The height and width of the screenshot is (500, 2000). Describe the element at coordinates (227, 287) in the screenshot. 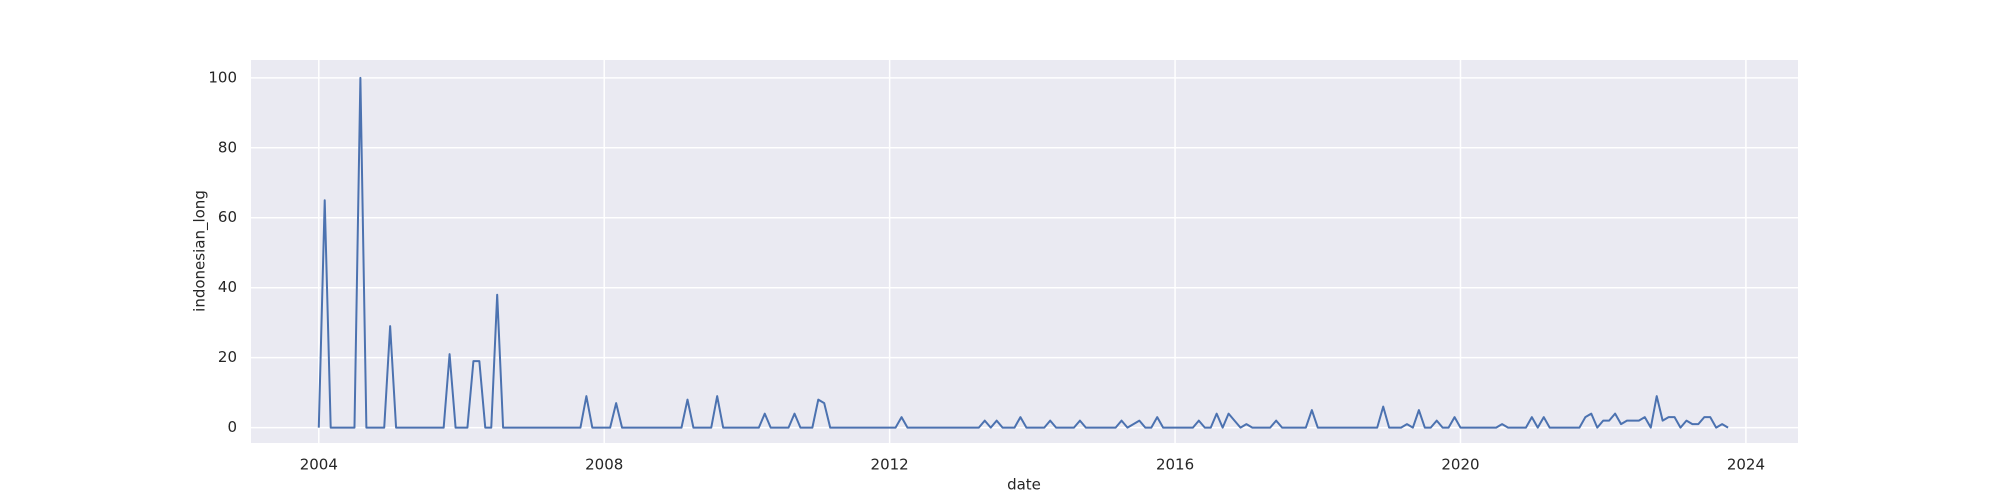

I see `y-tick-label: 40` at that location.